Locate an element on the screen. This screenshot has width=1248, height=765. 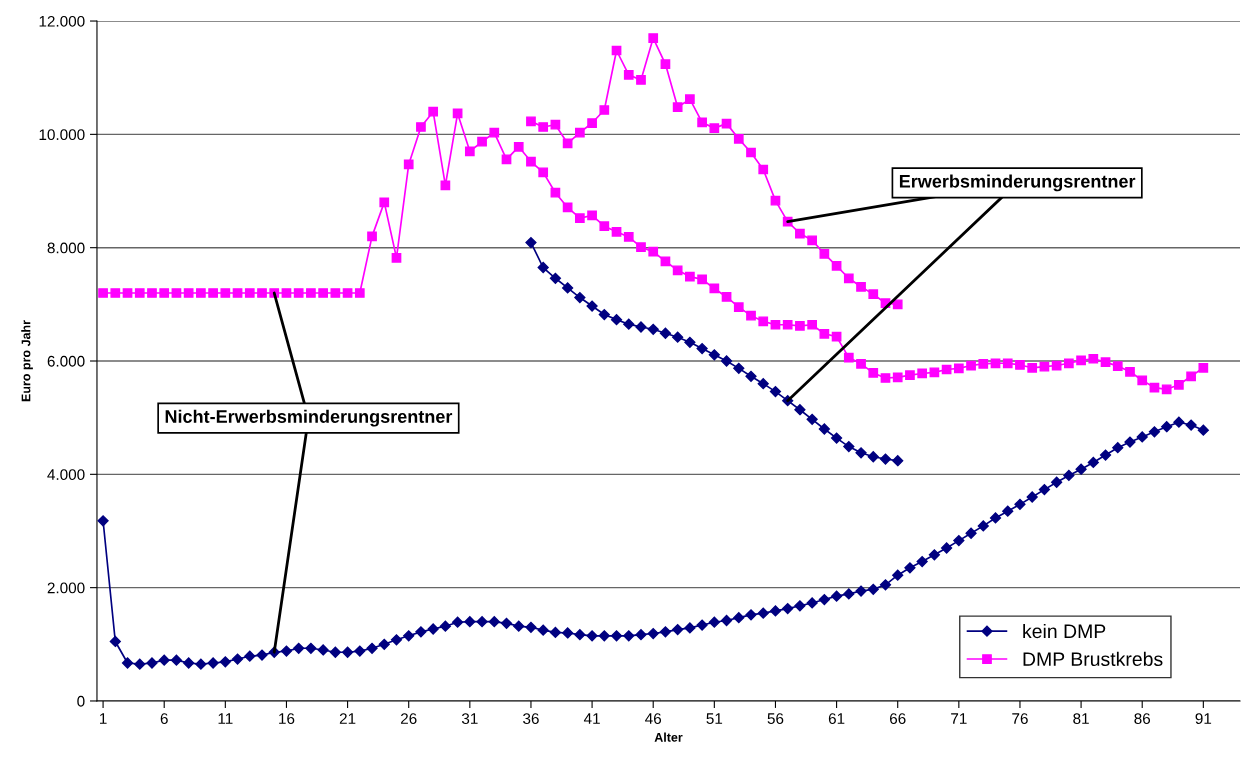
y-tick-label: 0 is located at coordinates (81, 701).